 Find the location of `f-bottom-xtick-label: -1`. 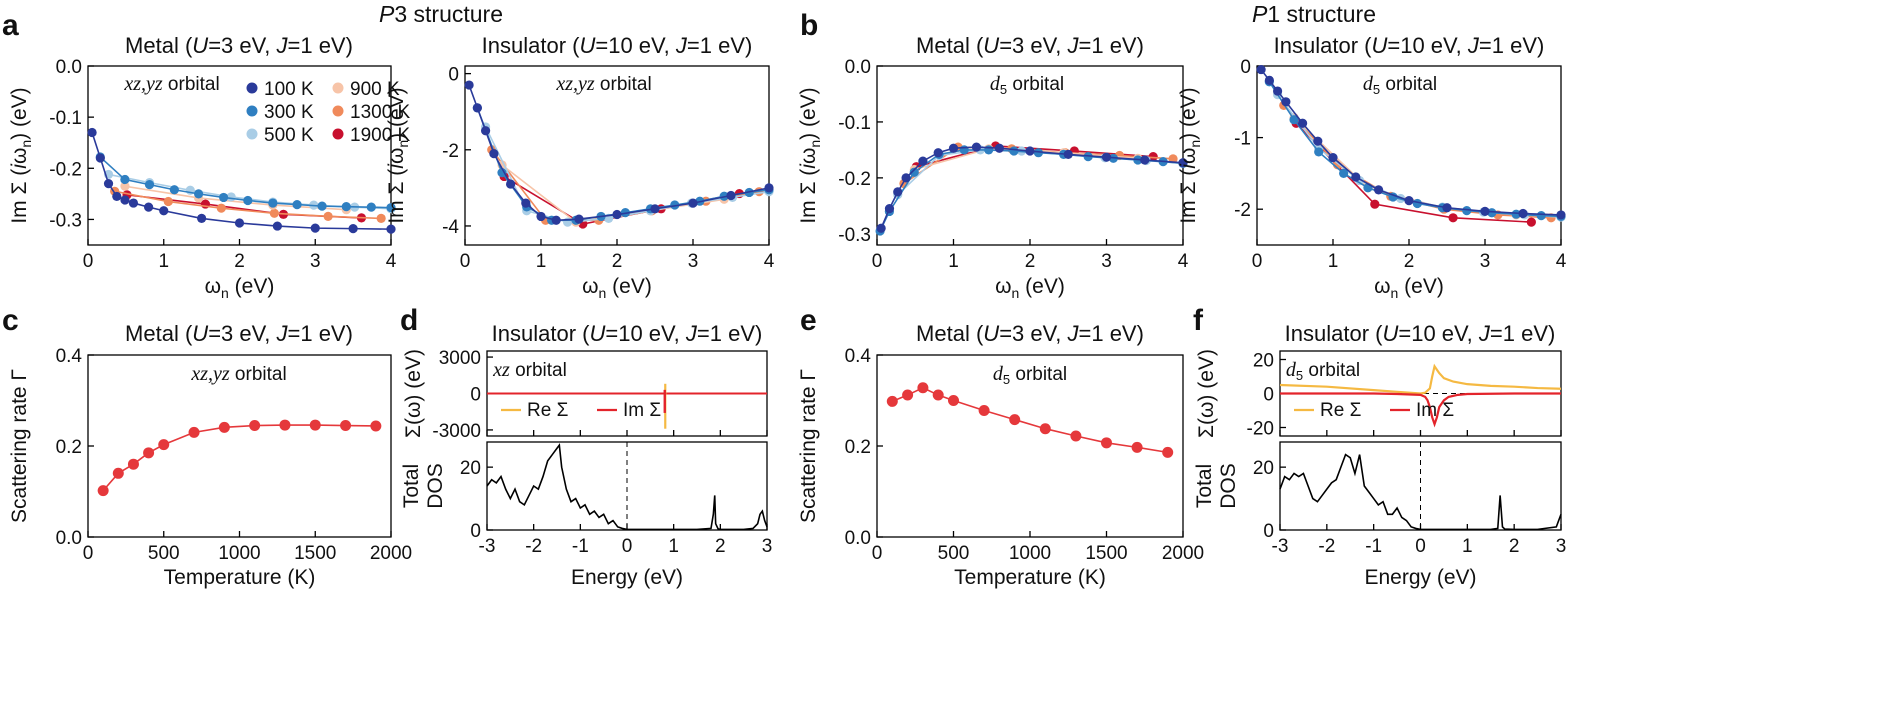

f-bottom-xtick-label: -1 is located at coordinates (1373, 546).